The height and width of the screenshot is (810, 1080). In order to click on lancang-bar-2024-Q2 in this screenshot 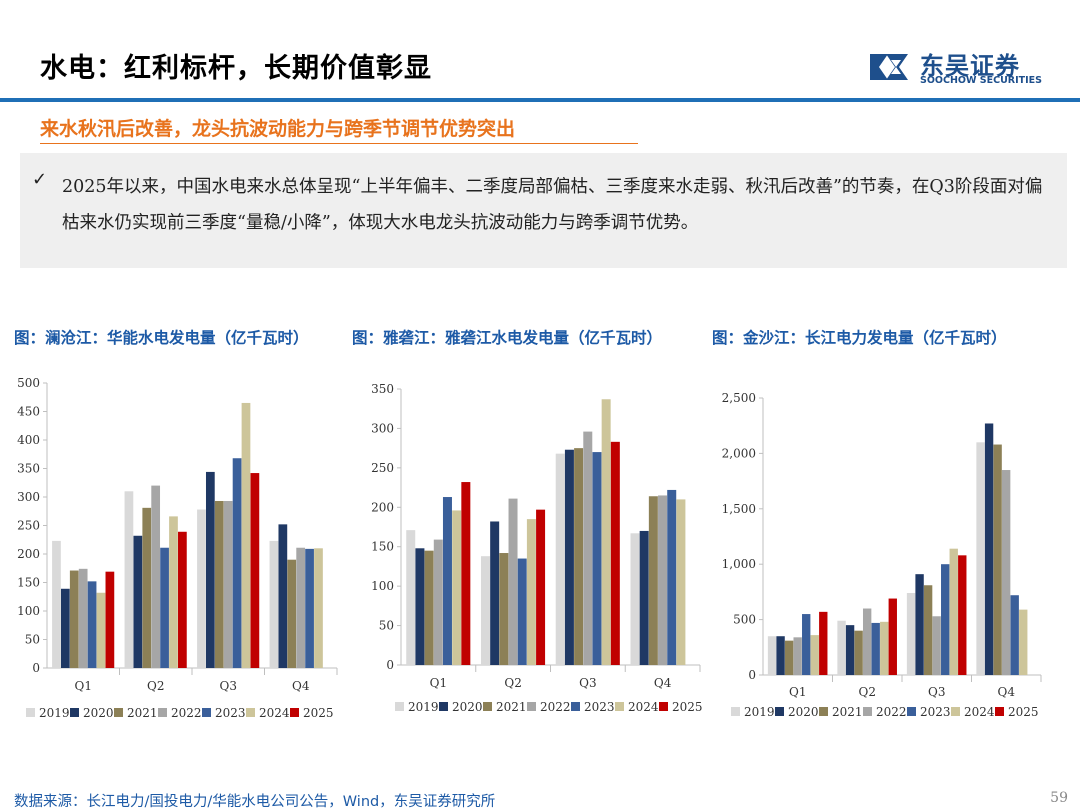, I will do `click(173, 592)`.